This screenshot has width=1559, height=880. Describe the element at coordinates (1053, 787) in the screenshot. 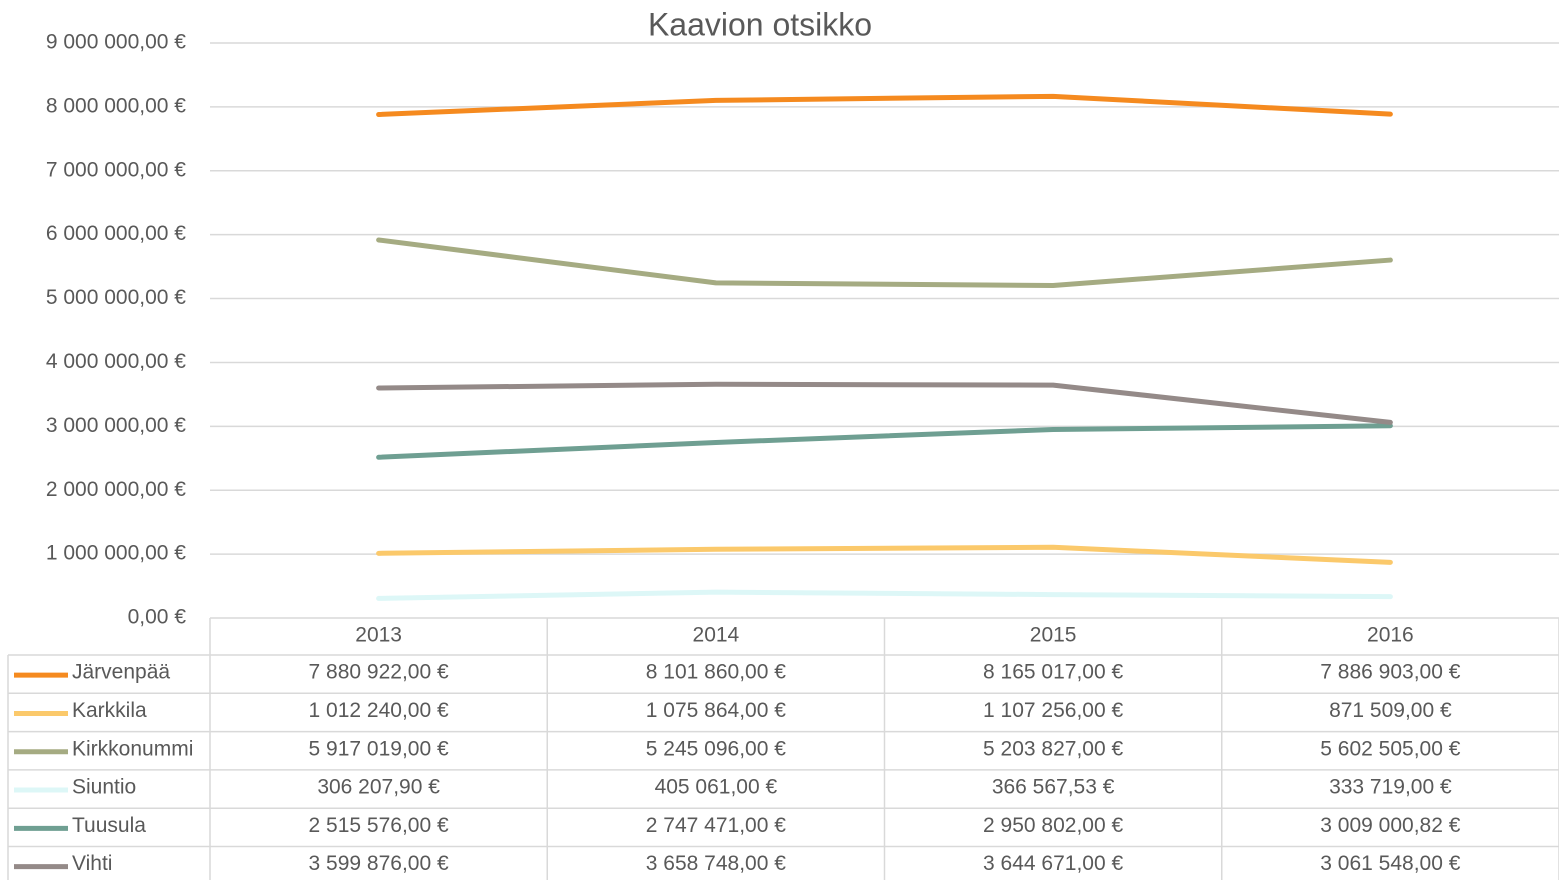

I see `table-value: 366 567,53 €` at that location.